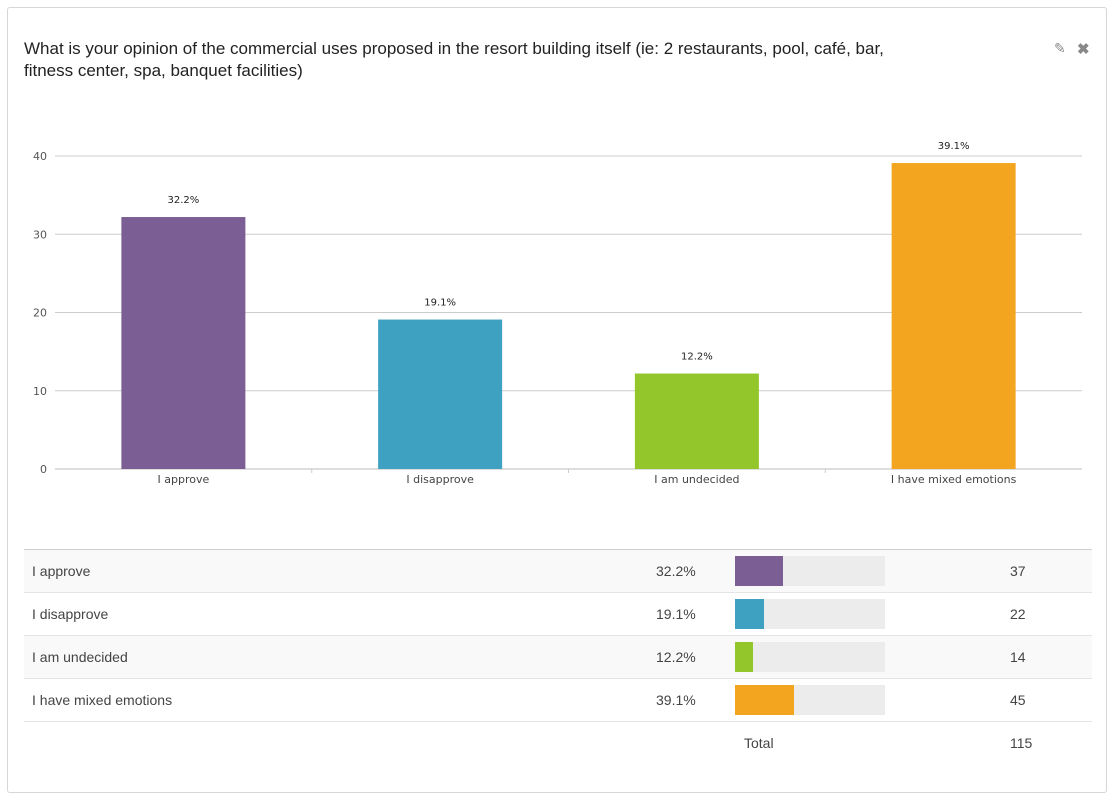  I want to click on table-row: I am undecided 12.2% 14, so click(558, 657).